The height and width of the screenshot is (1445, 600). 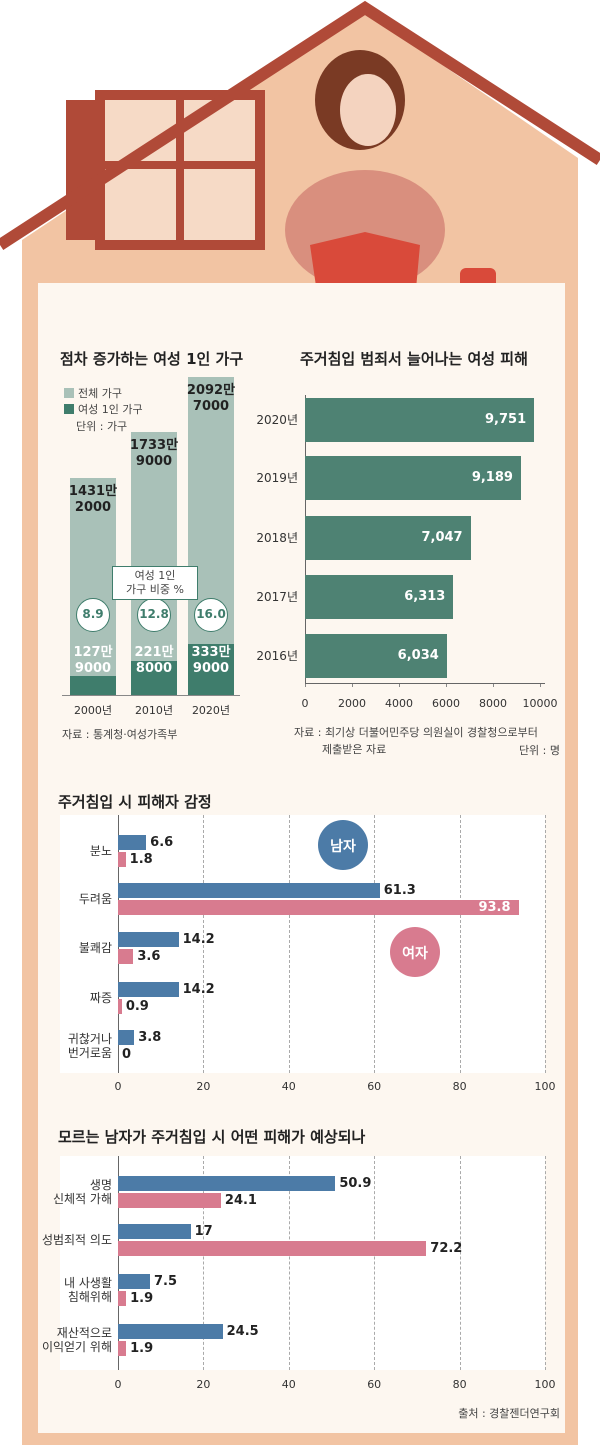 What do you see at coordinates (198, 989) in the screenshot?
I see `value-label: 14.2` at bounding box center [198, 989].